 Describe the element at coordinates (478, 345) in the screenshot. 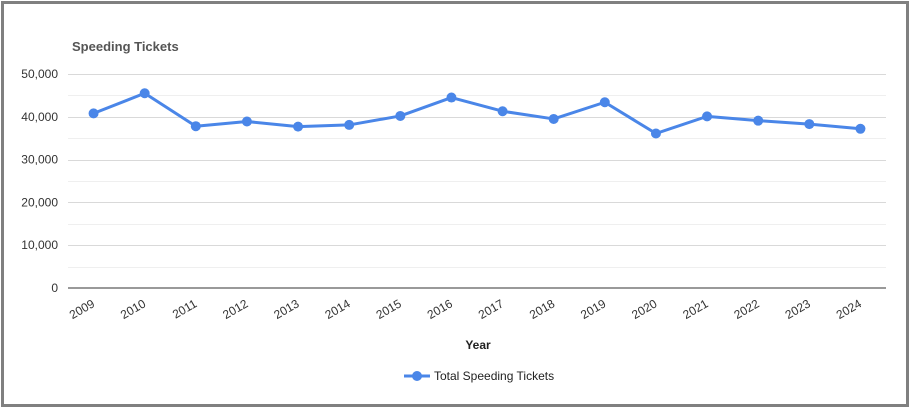

I see `x-axis-label: Year` at that location.